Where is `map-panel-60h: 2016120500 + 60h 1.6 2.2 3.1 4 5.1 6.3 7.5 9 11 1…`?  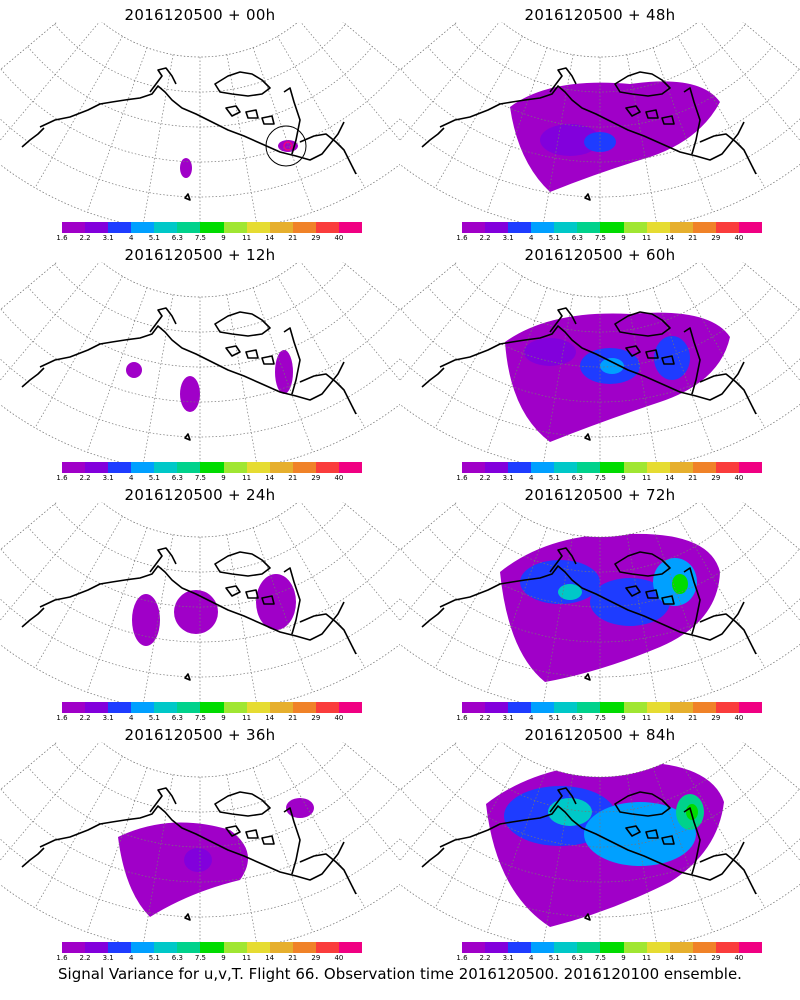
map-panel-60h: 2016120500 + 60h 1.6 2.2 3.1 4 5.1 6.3 7.5 9 11 1… is located at coordinates (600, 365).